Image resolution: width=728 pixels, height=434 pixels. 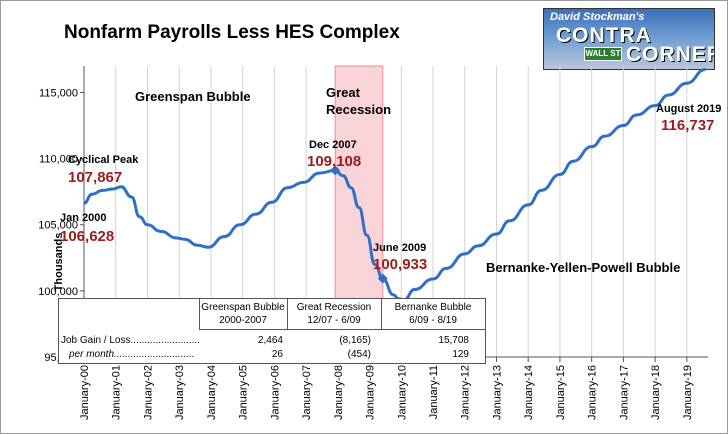 I want to click on x-tick-label: January-05, so click(x=244, y=392).